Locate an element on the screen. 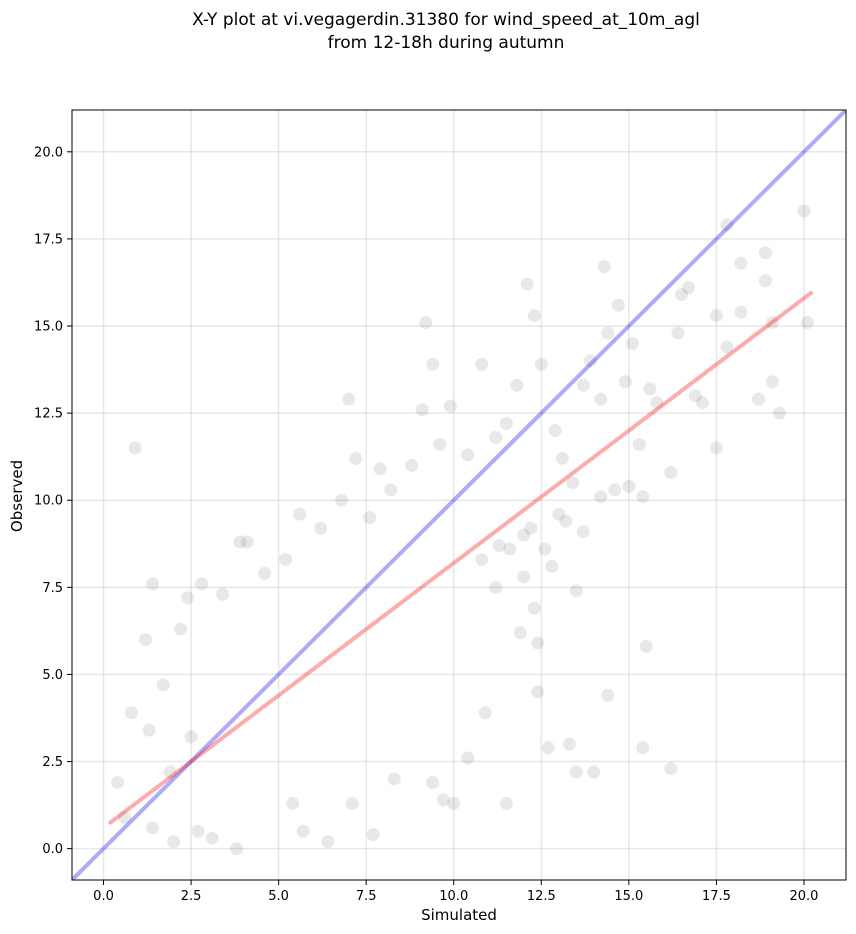  y-tick-label: 2.5 is located at coordinates (52, 762).